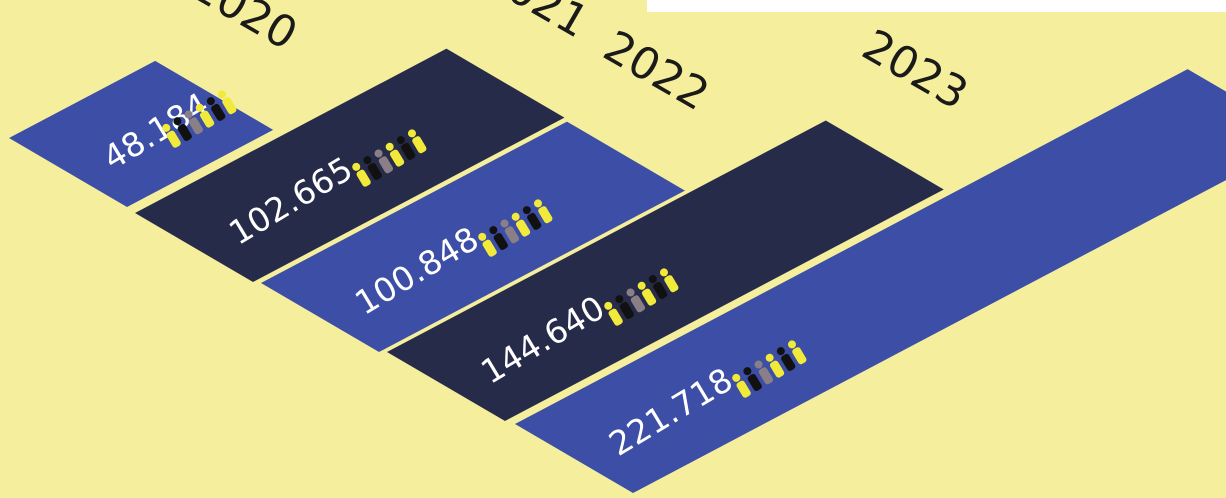 The image size is (1226, 498). What do you see at coordinates (535, 24) in the screenshot?
I see `year-label-2021: 2021` at bounding box center [535, 24].